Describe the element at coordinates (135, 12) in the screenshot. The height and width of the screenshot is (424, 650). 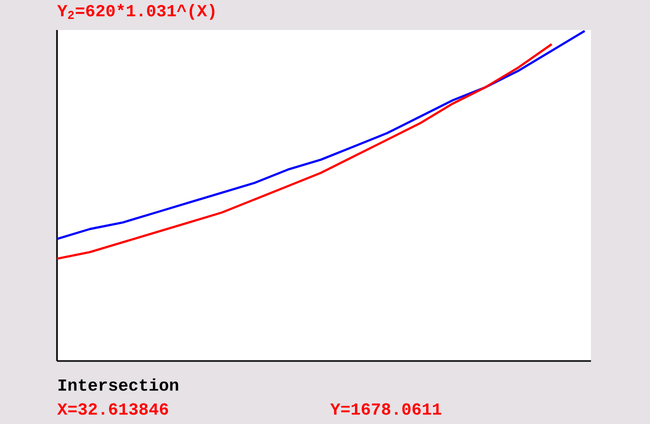
I see `chart-title: Y$_{2}$=620*1.031^(X)` at that location.